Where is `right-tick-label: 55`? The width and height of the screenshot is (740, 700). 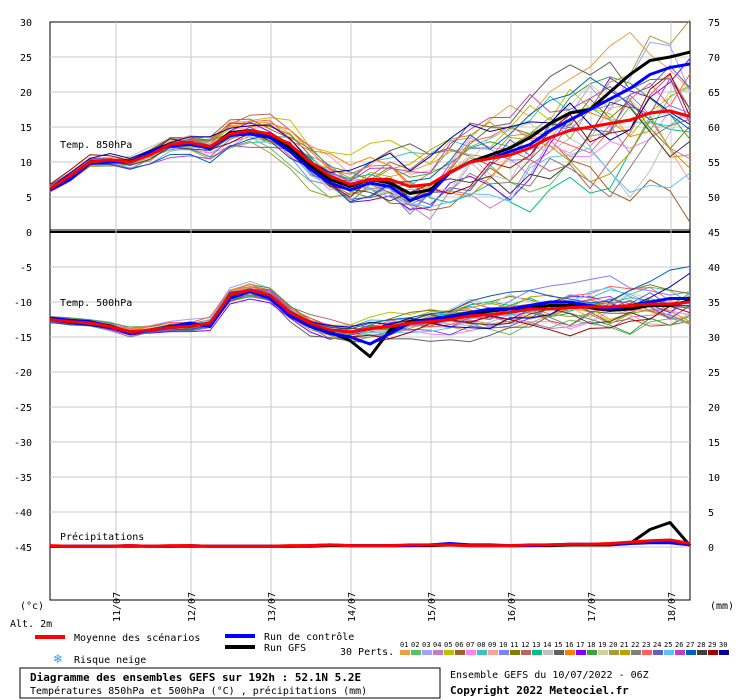
right-tick-label: 55 is located at coordinates (714, 163).